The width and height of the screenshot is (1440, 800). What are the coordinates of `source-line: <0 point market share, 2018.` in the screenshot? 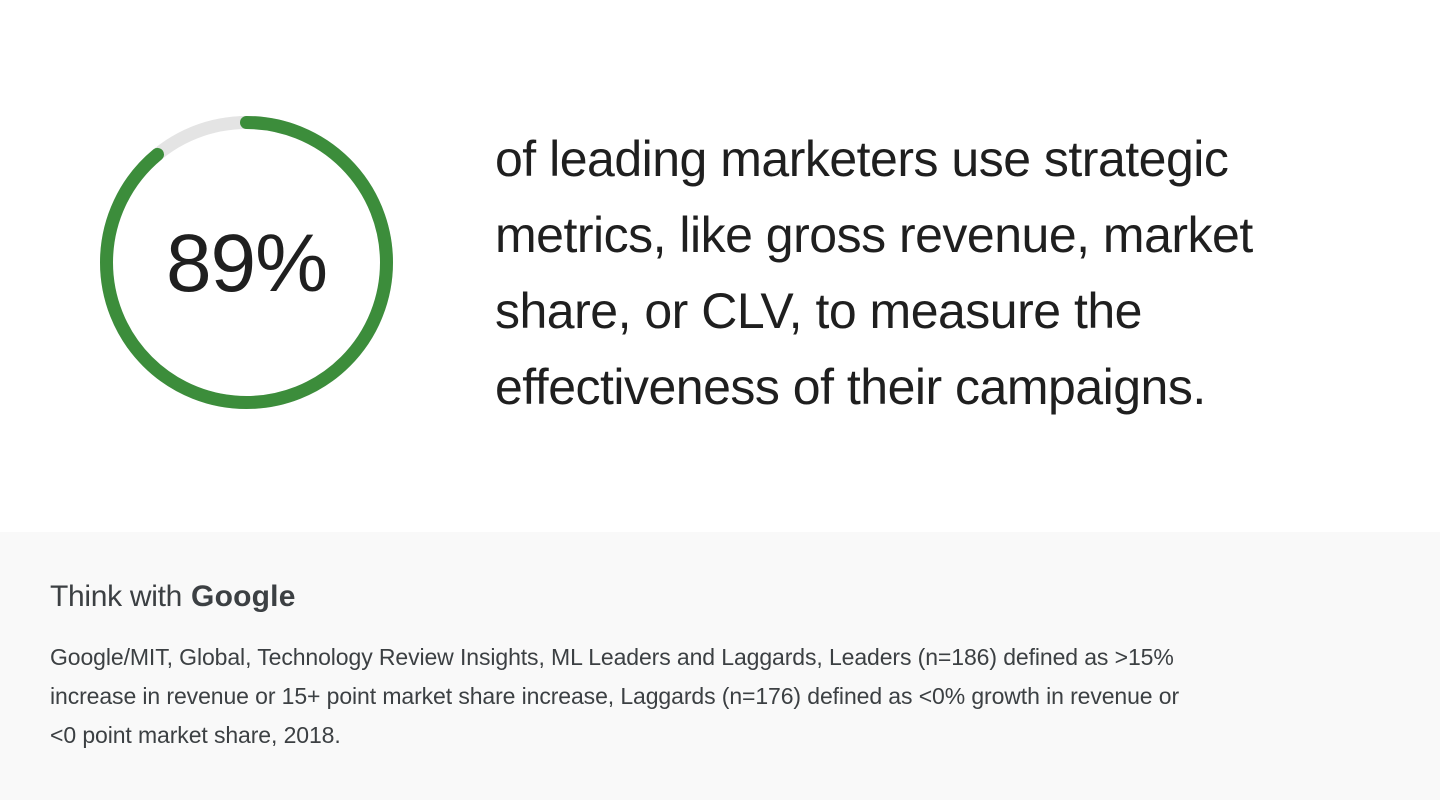 It's located at (195, 735).